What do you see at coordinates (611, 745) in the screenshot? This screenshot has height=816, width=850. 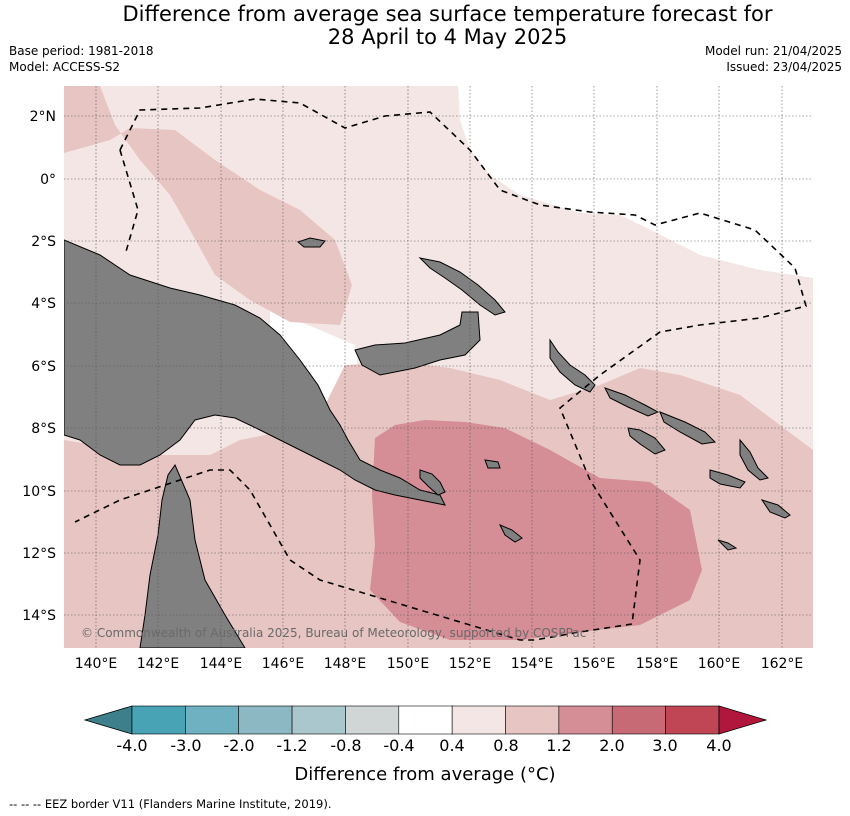 I see `cb-tick-9: 2.0` at bounding box center [611, 745].